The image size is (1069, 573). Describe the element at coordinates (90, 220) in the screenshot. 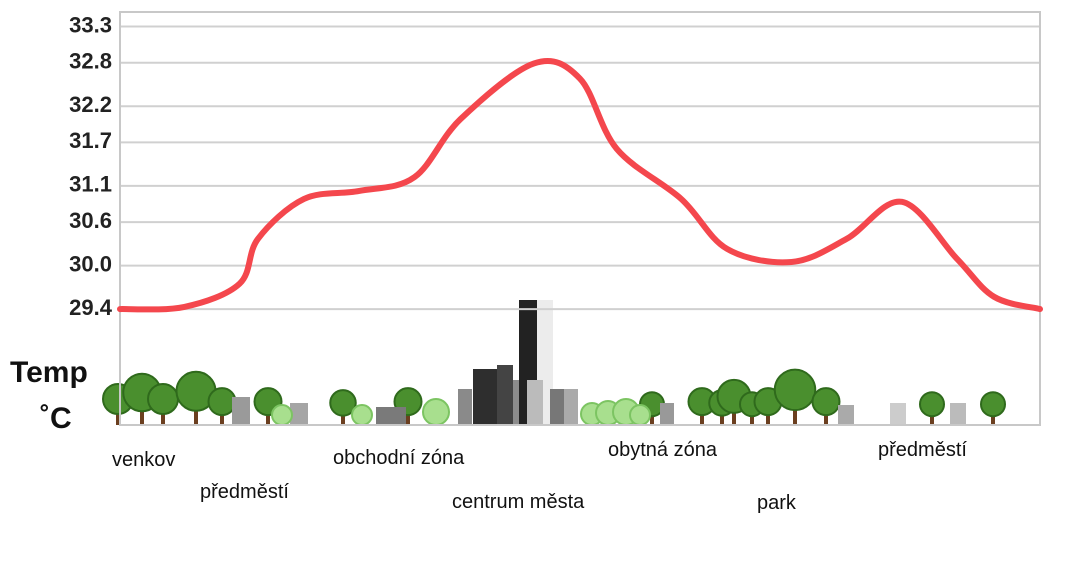

I see `y-tick-label: 30.6` at that location.